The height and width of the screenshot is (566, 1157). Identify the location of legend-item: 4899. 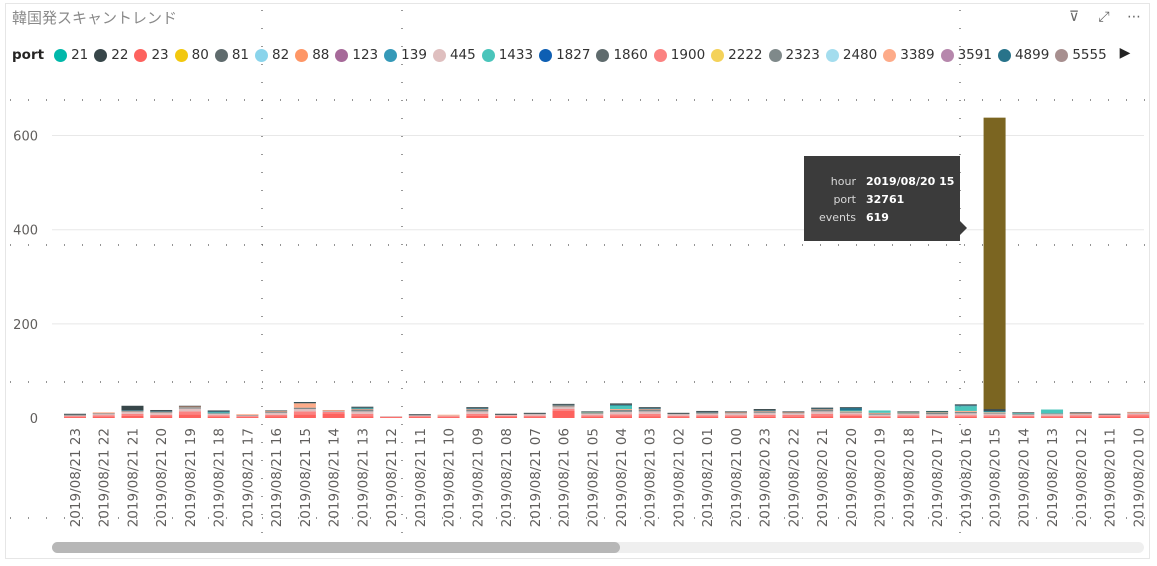
(1023, 55).